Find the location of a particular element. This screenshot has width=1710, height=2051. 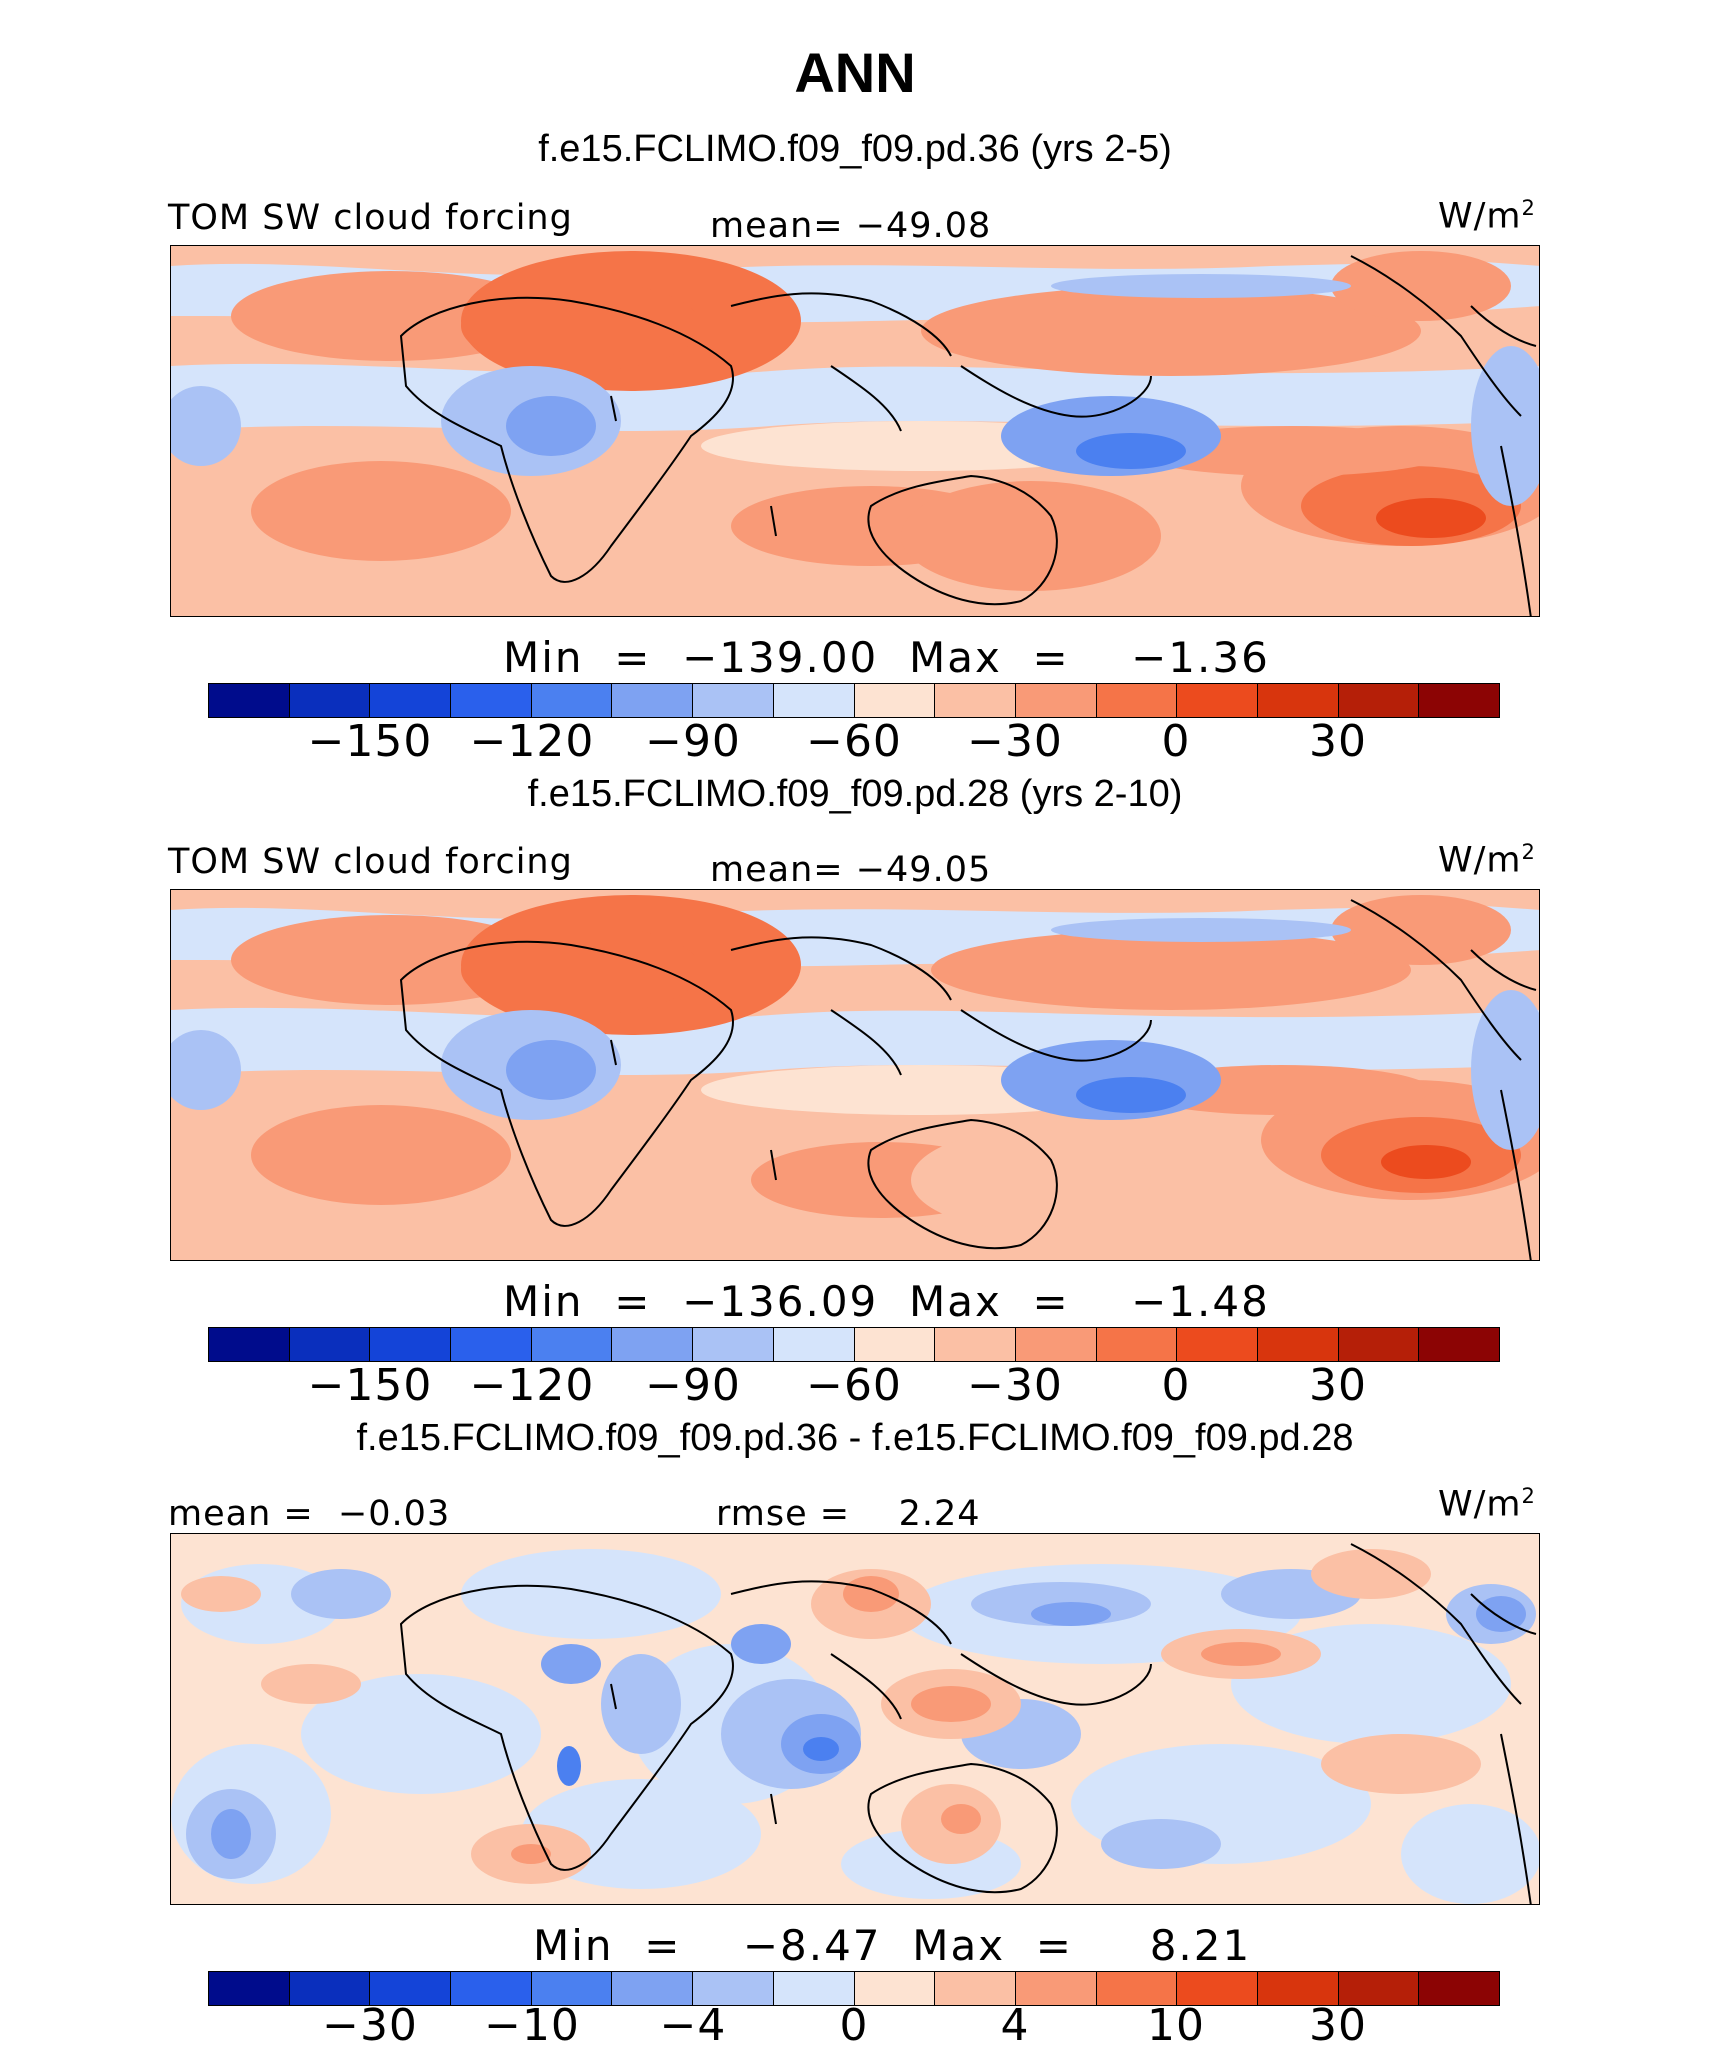

panel-3-contour-field is located at coordinates (855, 1719).